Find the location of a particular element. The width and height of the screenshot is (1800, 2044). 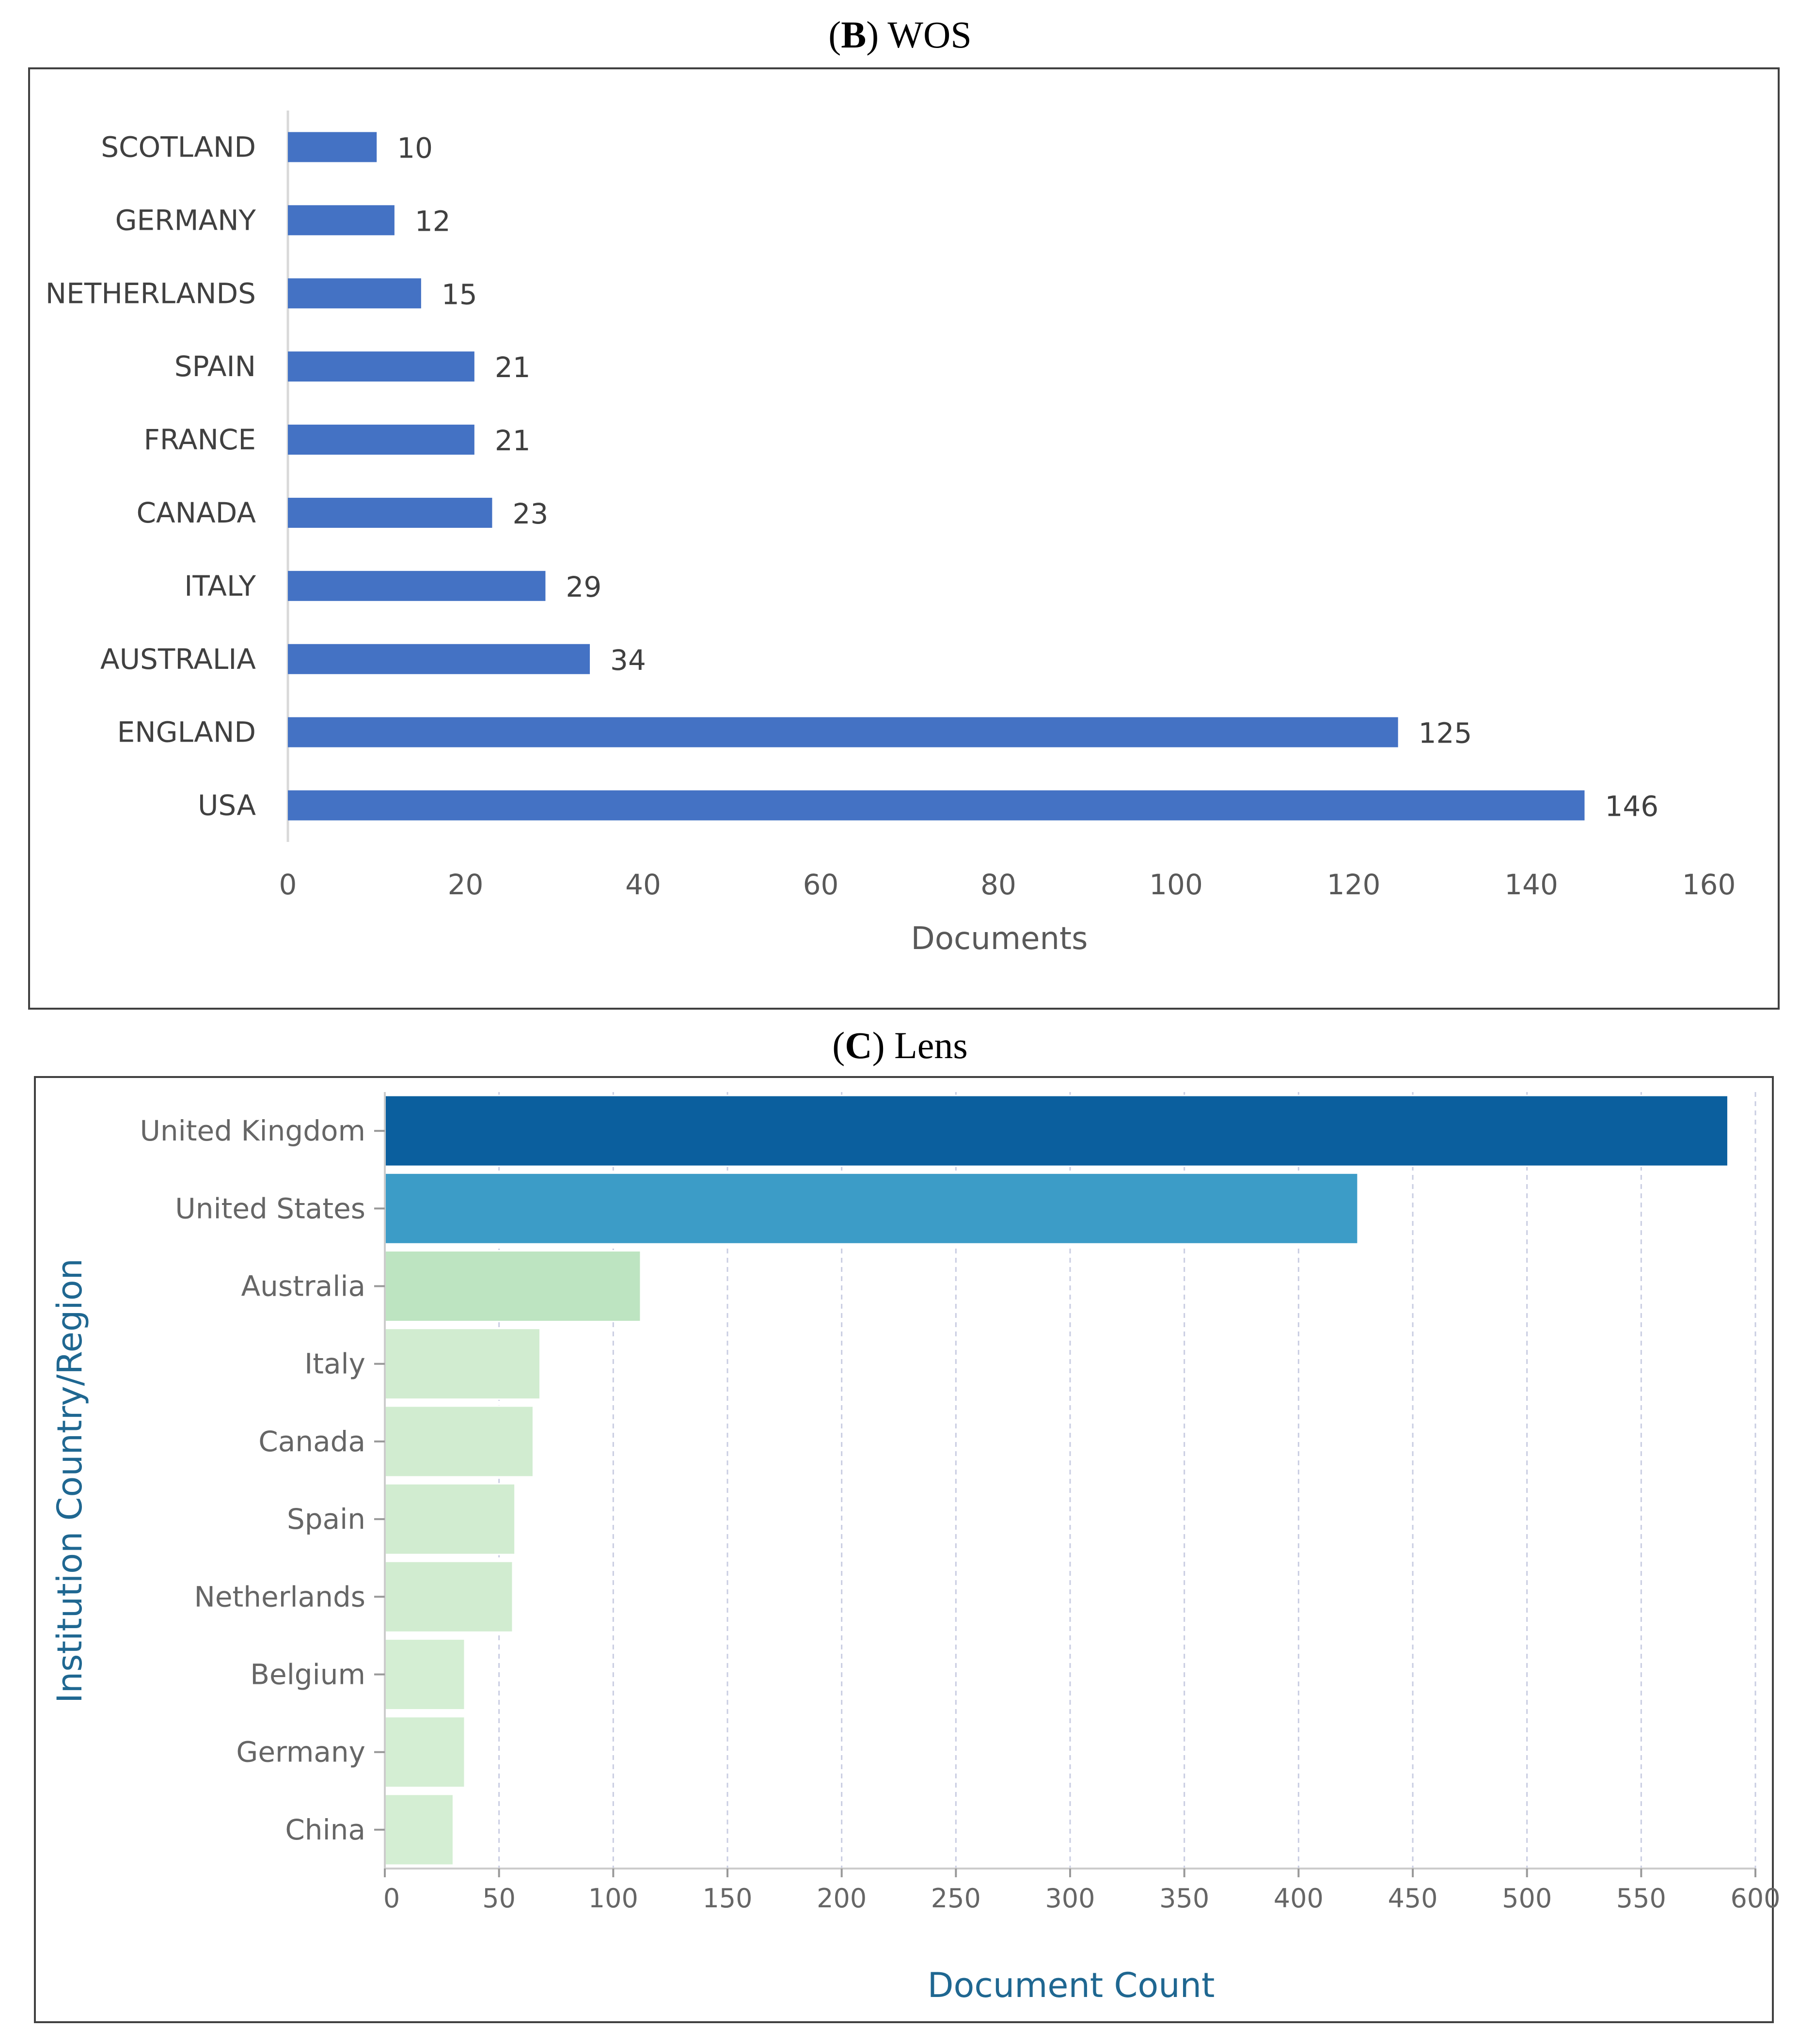

lens-x-tick-label: 200 is located at coordinates (842, 1898).